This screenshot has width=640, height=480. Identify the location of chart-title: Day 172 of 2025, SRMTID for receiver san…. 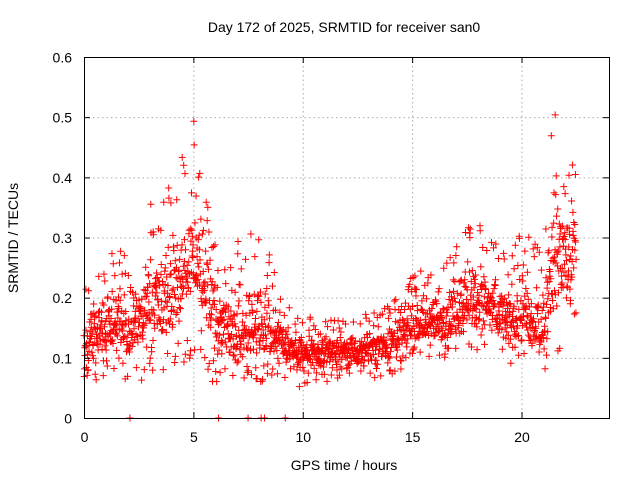
(344, 27).